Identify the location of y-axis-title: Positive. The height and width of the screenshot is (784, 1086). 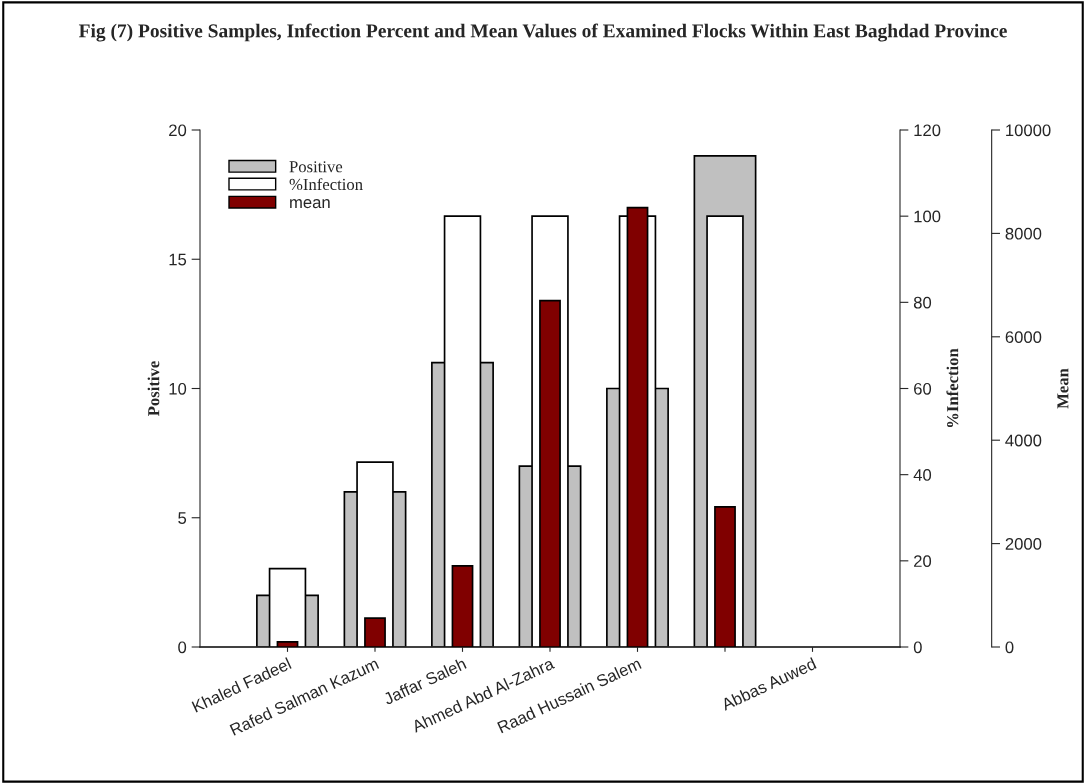
(153, 388).